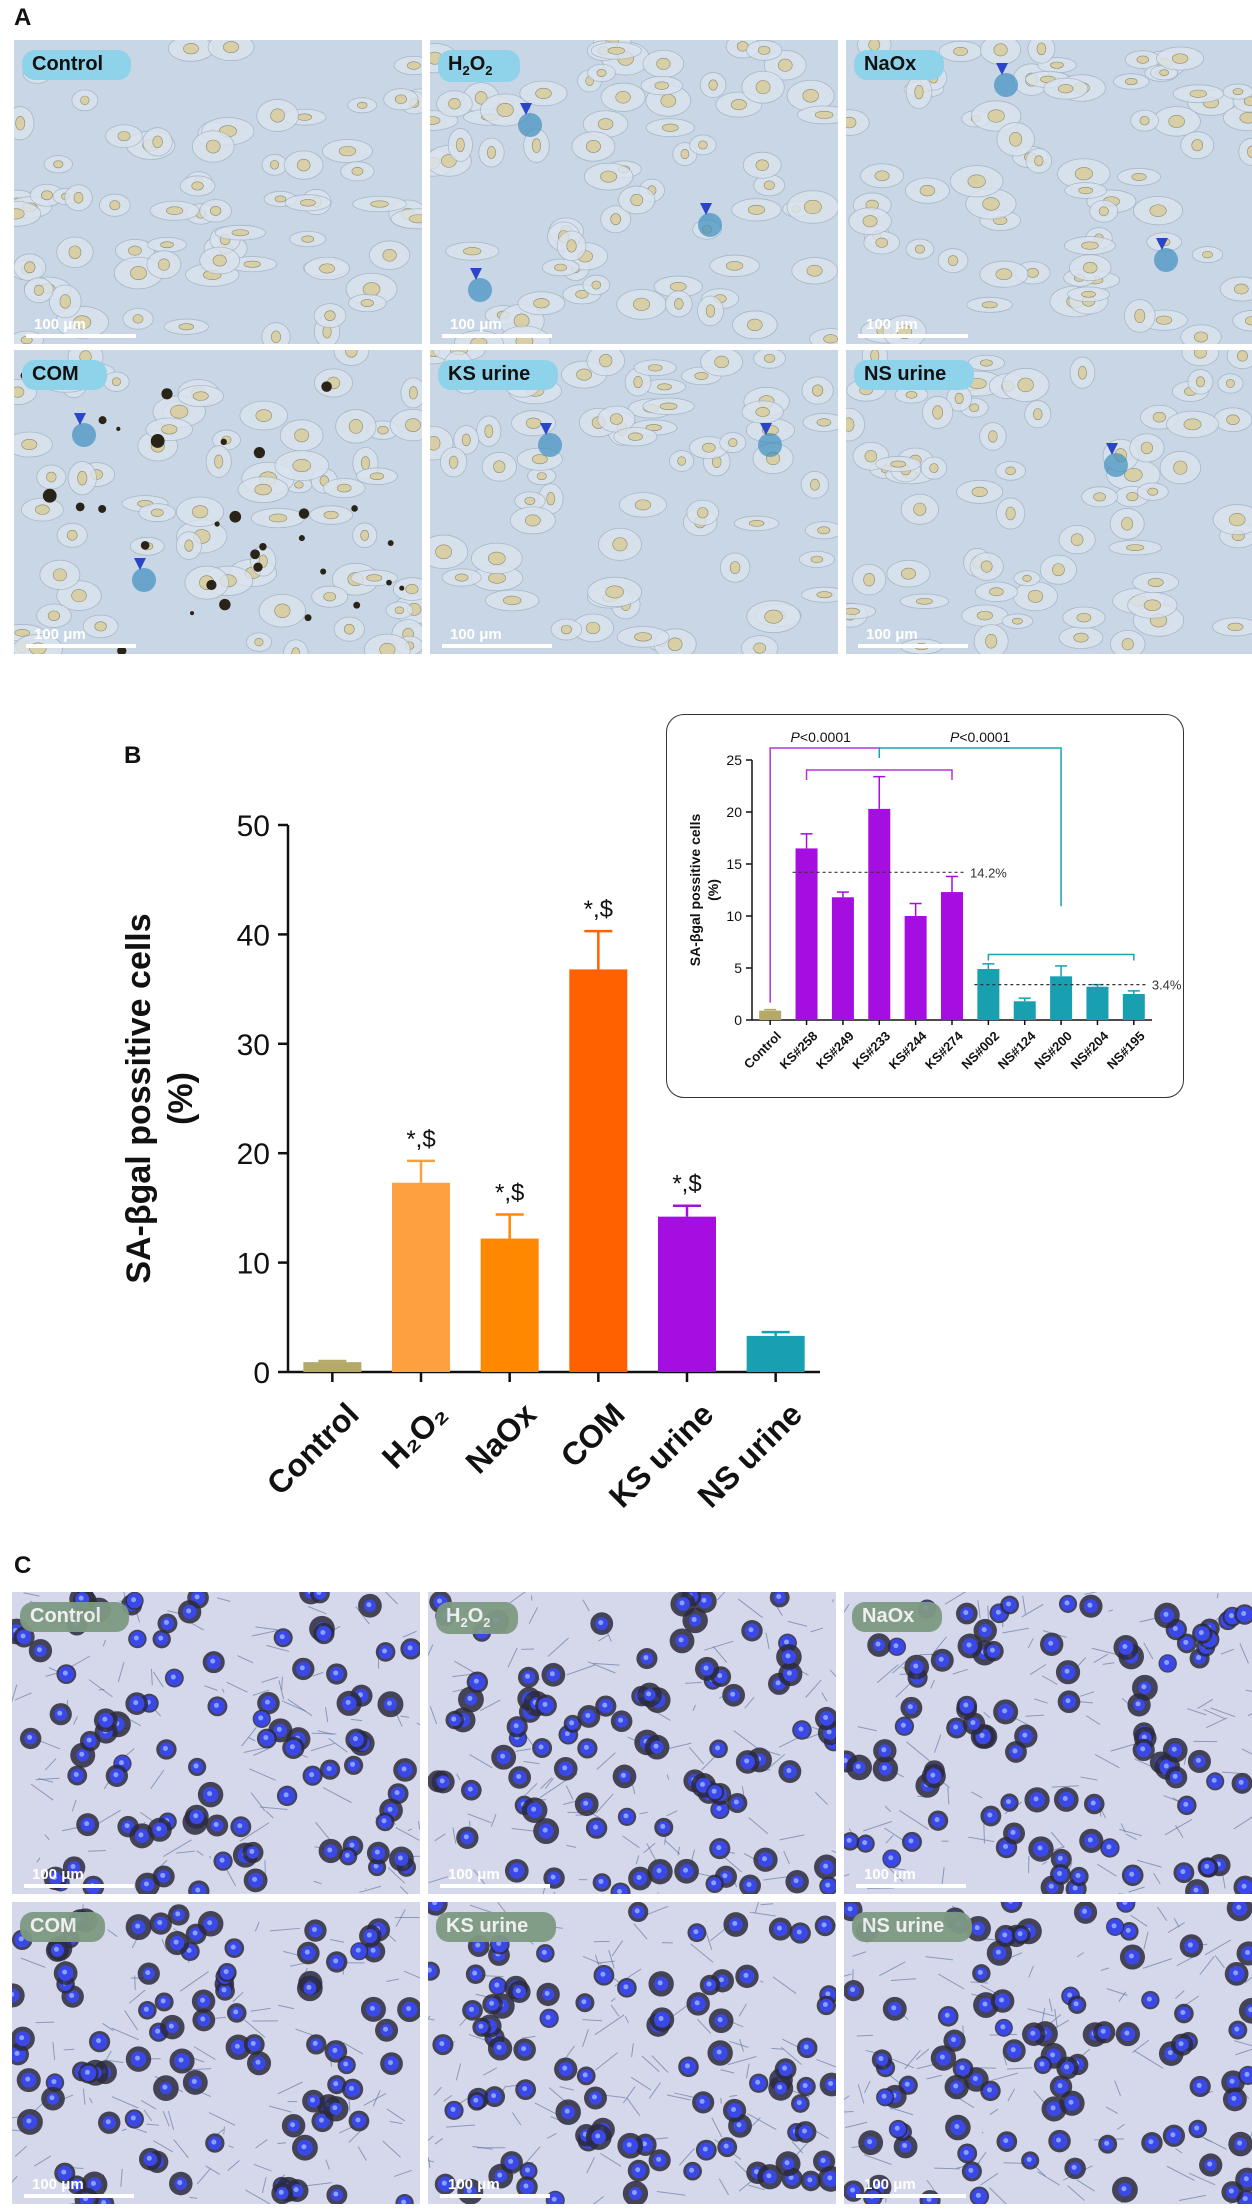  I want to click on micrograph-c-3: NaOx 100 μm, so click(1048, 1743).